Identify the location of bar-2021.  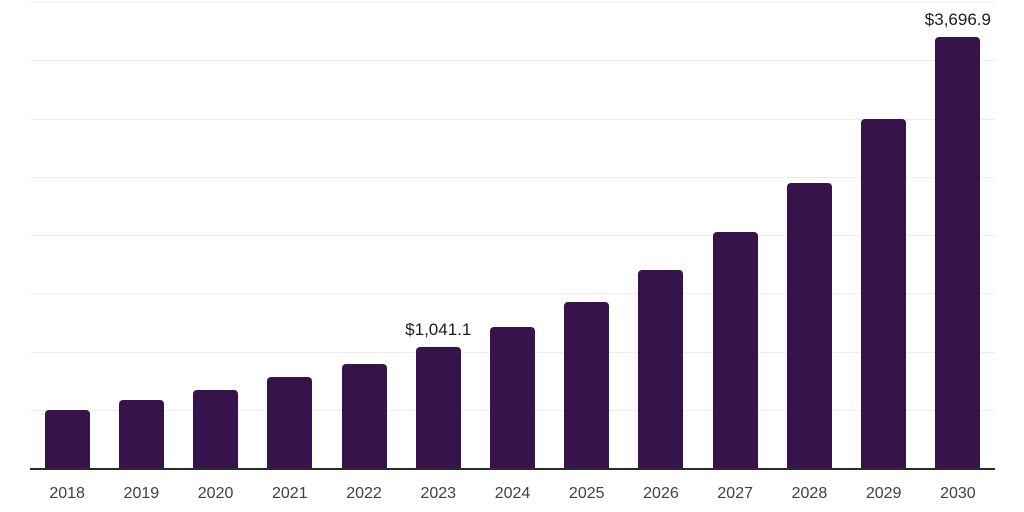
(290, 422).